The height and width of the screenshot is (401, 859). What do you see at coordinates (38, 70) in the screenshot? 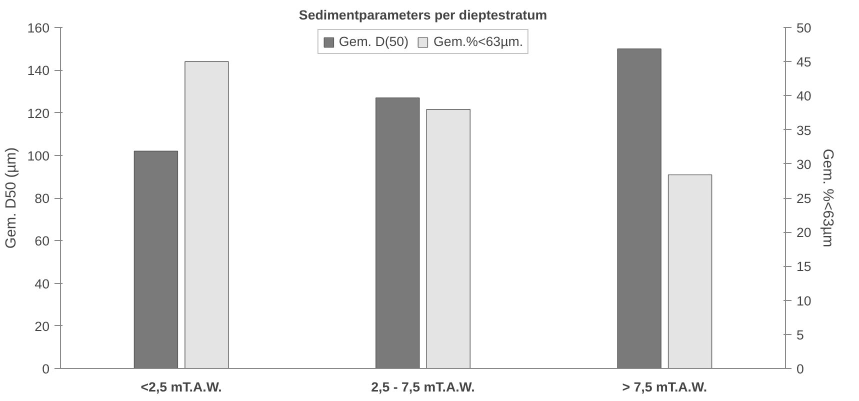
I see `y-tick-label: 140` at bounding box center [38, 70].